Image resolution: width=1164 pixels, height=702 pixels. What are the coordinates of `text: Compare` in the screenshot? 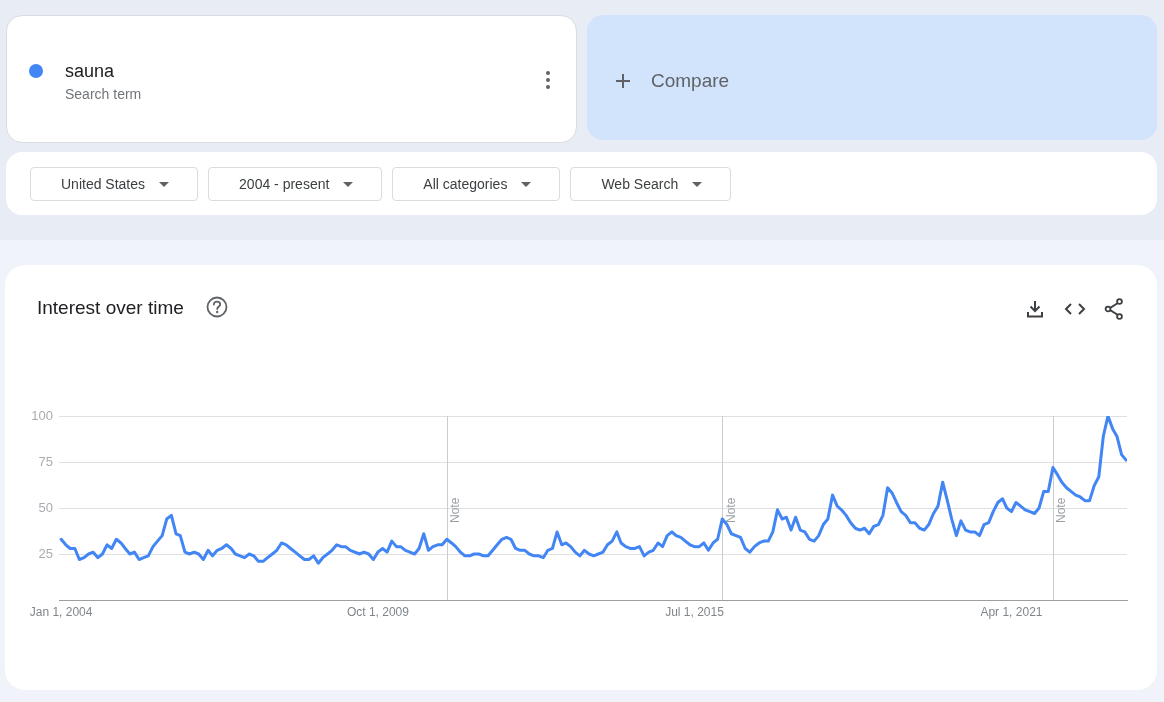 It's located at (690, 80).